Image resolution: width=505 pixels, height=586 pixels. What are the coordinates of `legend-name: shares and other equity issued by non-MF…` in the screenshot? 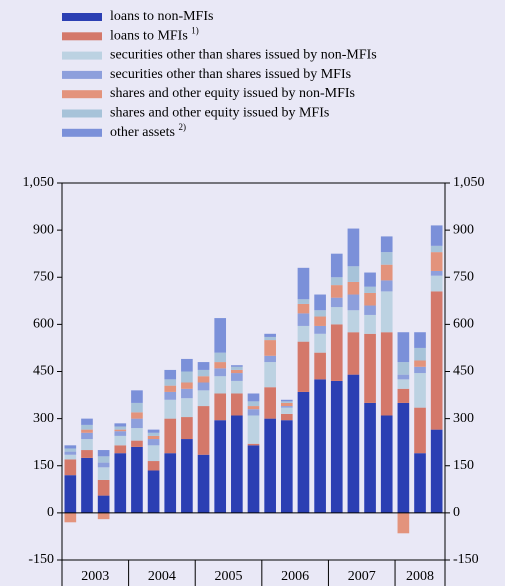 It's located at (232, 93).